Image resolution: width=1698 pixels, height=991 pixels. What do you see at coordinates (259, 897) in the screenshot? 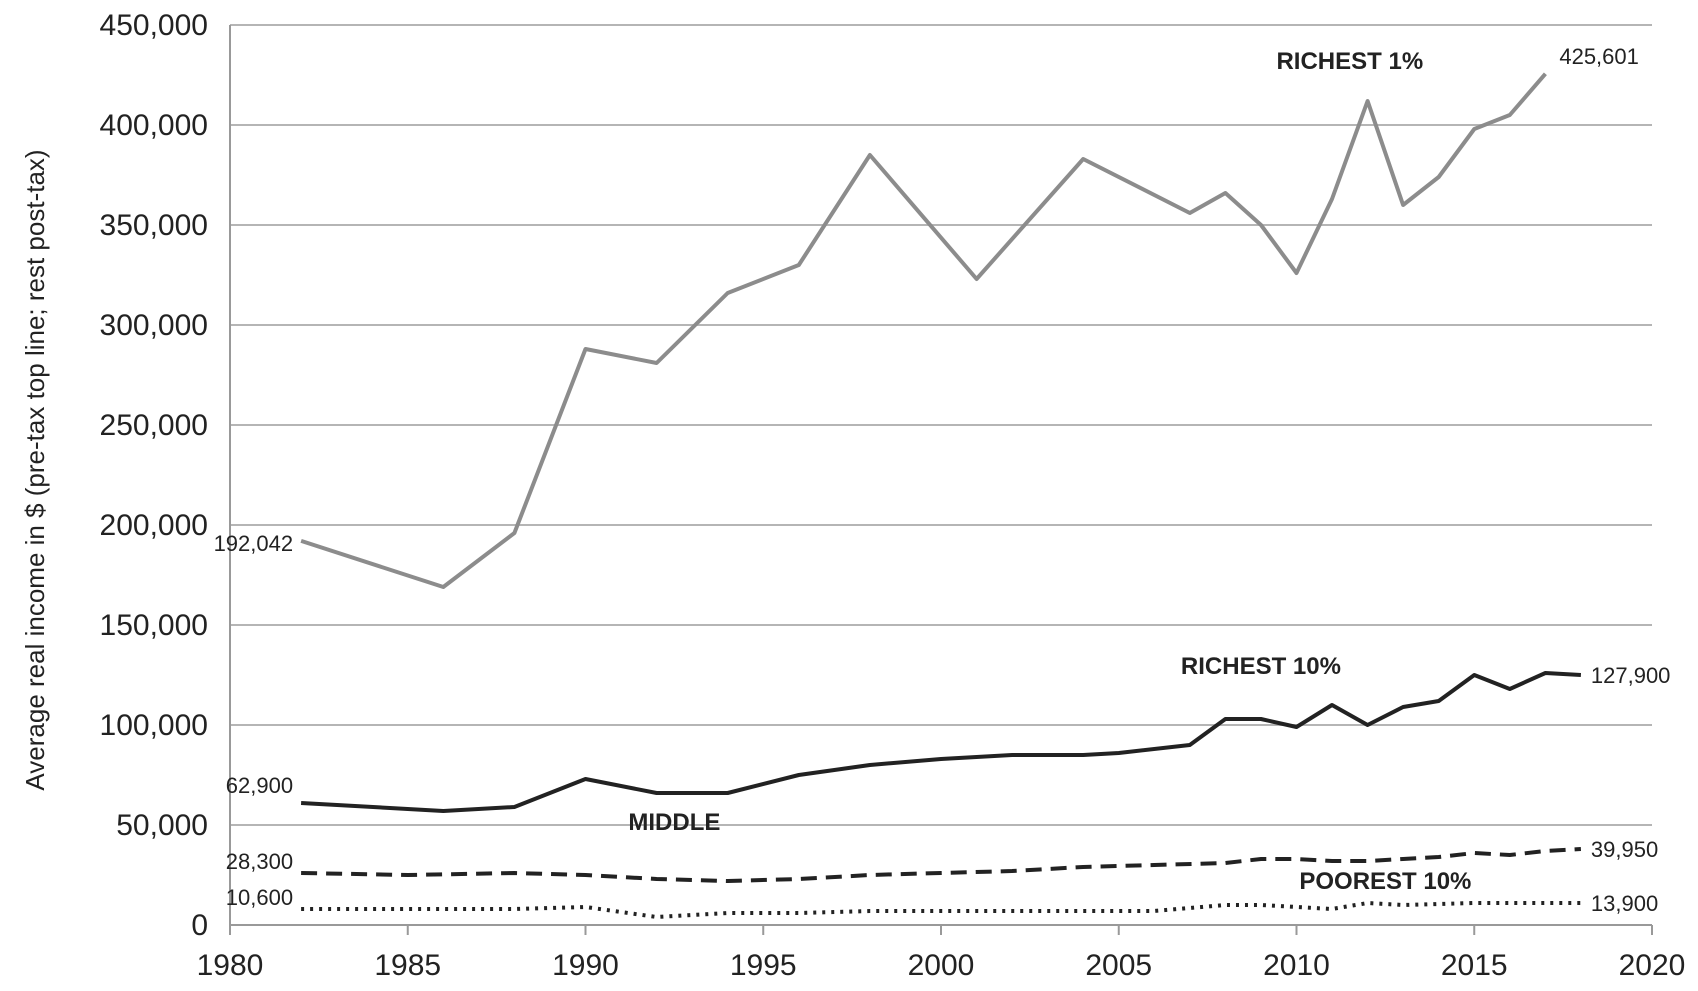
I see `series-start-value: 10,600` at bounding box center [259, 897].